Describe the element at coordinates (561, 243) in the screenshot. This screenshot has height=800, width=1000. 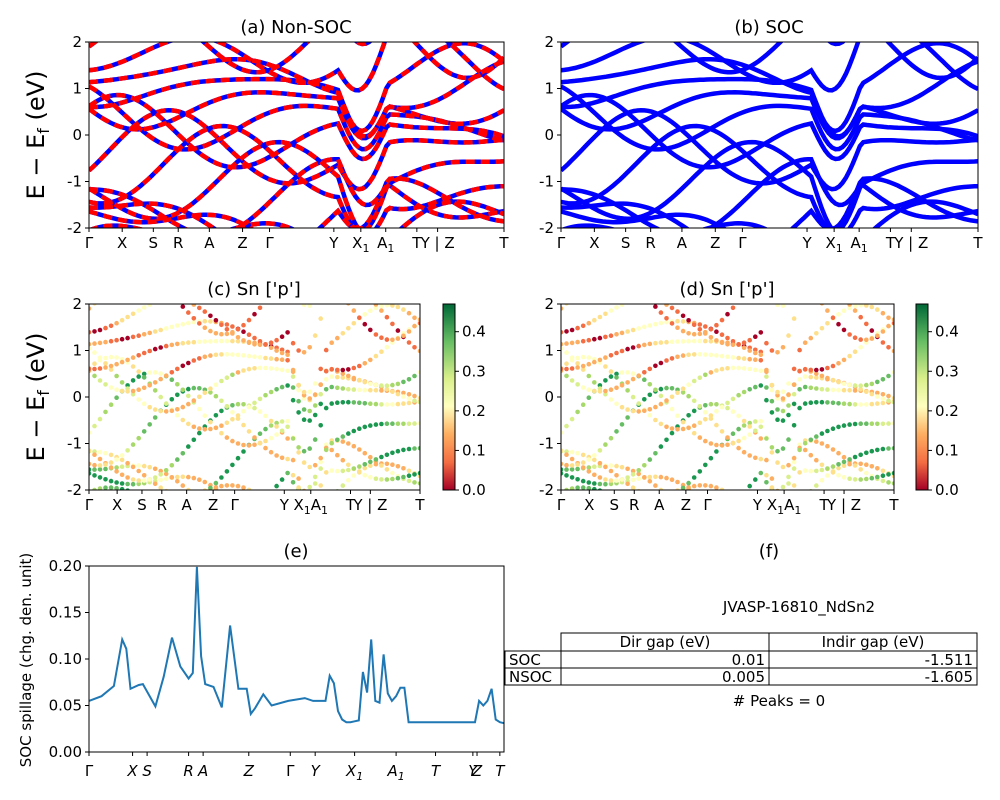
I see `panel-b-xtick: Γ` at that location.